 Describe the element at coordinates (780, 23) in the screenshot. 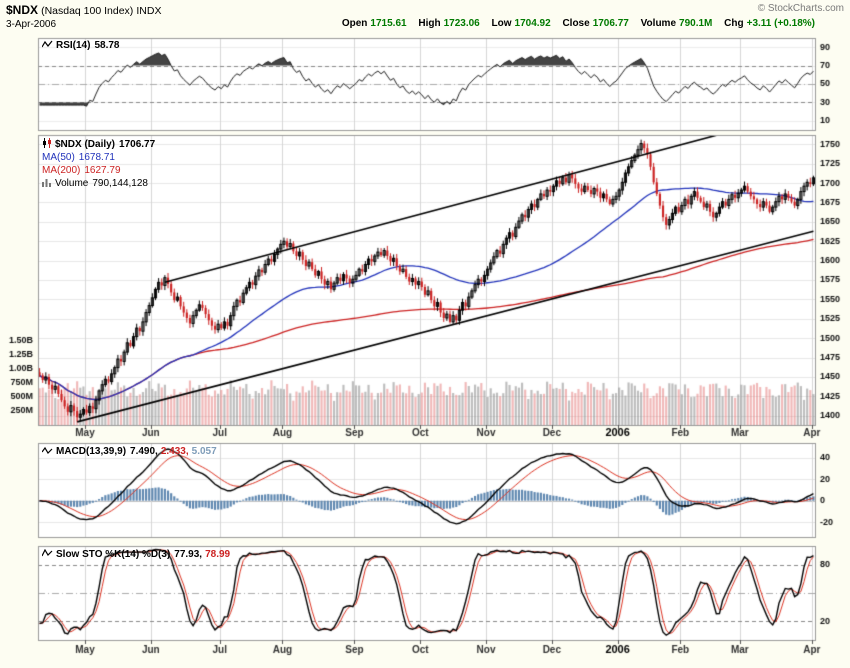

I see `chg-value: +3.11 (+0.18%)` at that location.